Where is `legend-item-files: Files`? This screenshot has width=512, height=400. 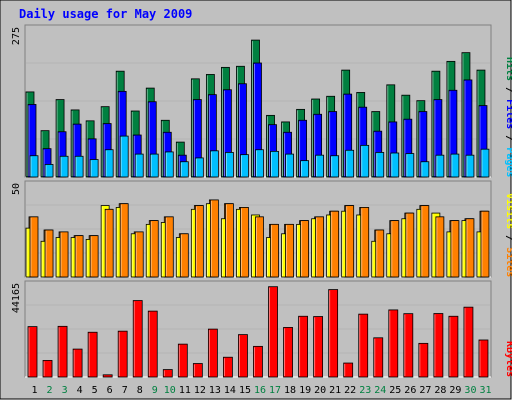 legend-item-files: Files is located at coordinates (508, 114).